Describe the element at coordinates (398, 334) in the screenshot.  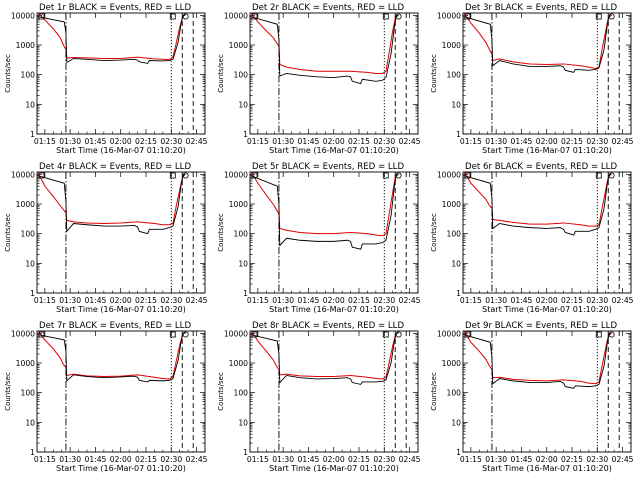
I see `panel-8-end-circle` at that location.